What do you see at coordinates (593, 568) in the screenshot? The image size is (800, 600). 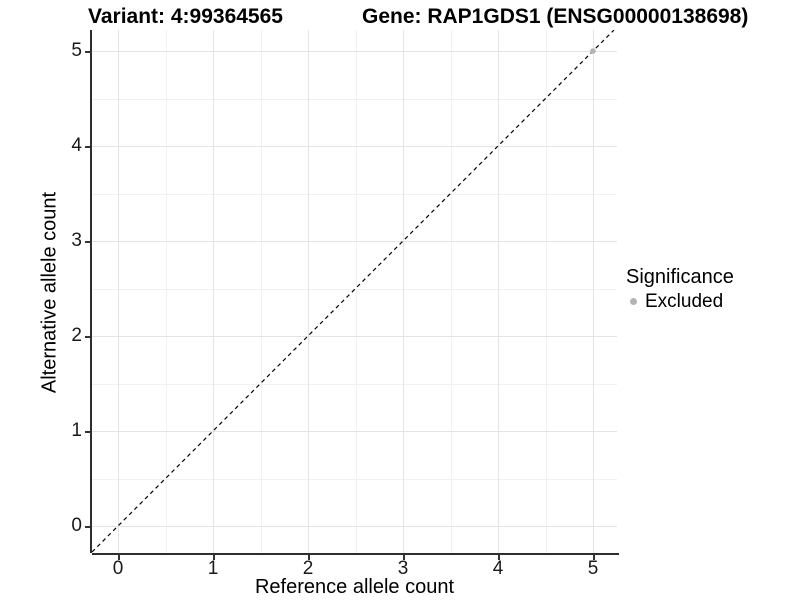 I see `x-tick-label: 5` at bounding box center [593, 568].